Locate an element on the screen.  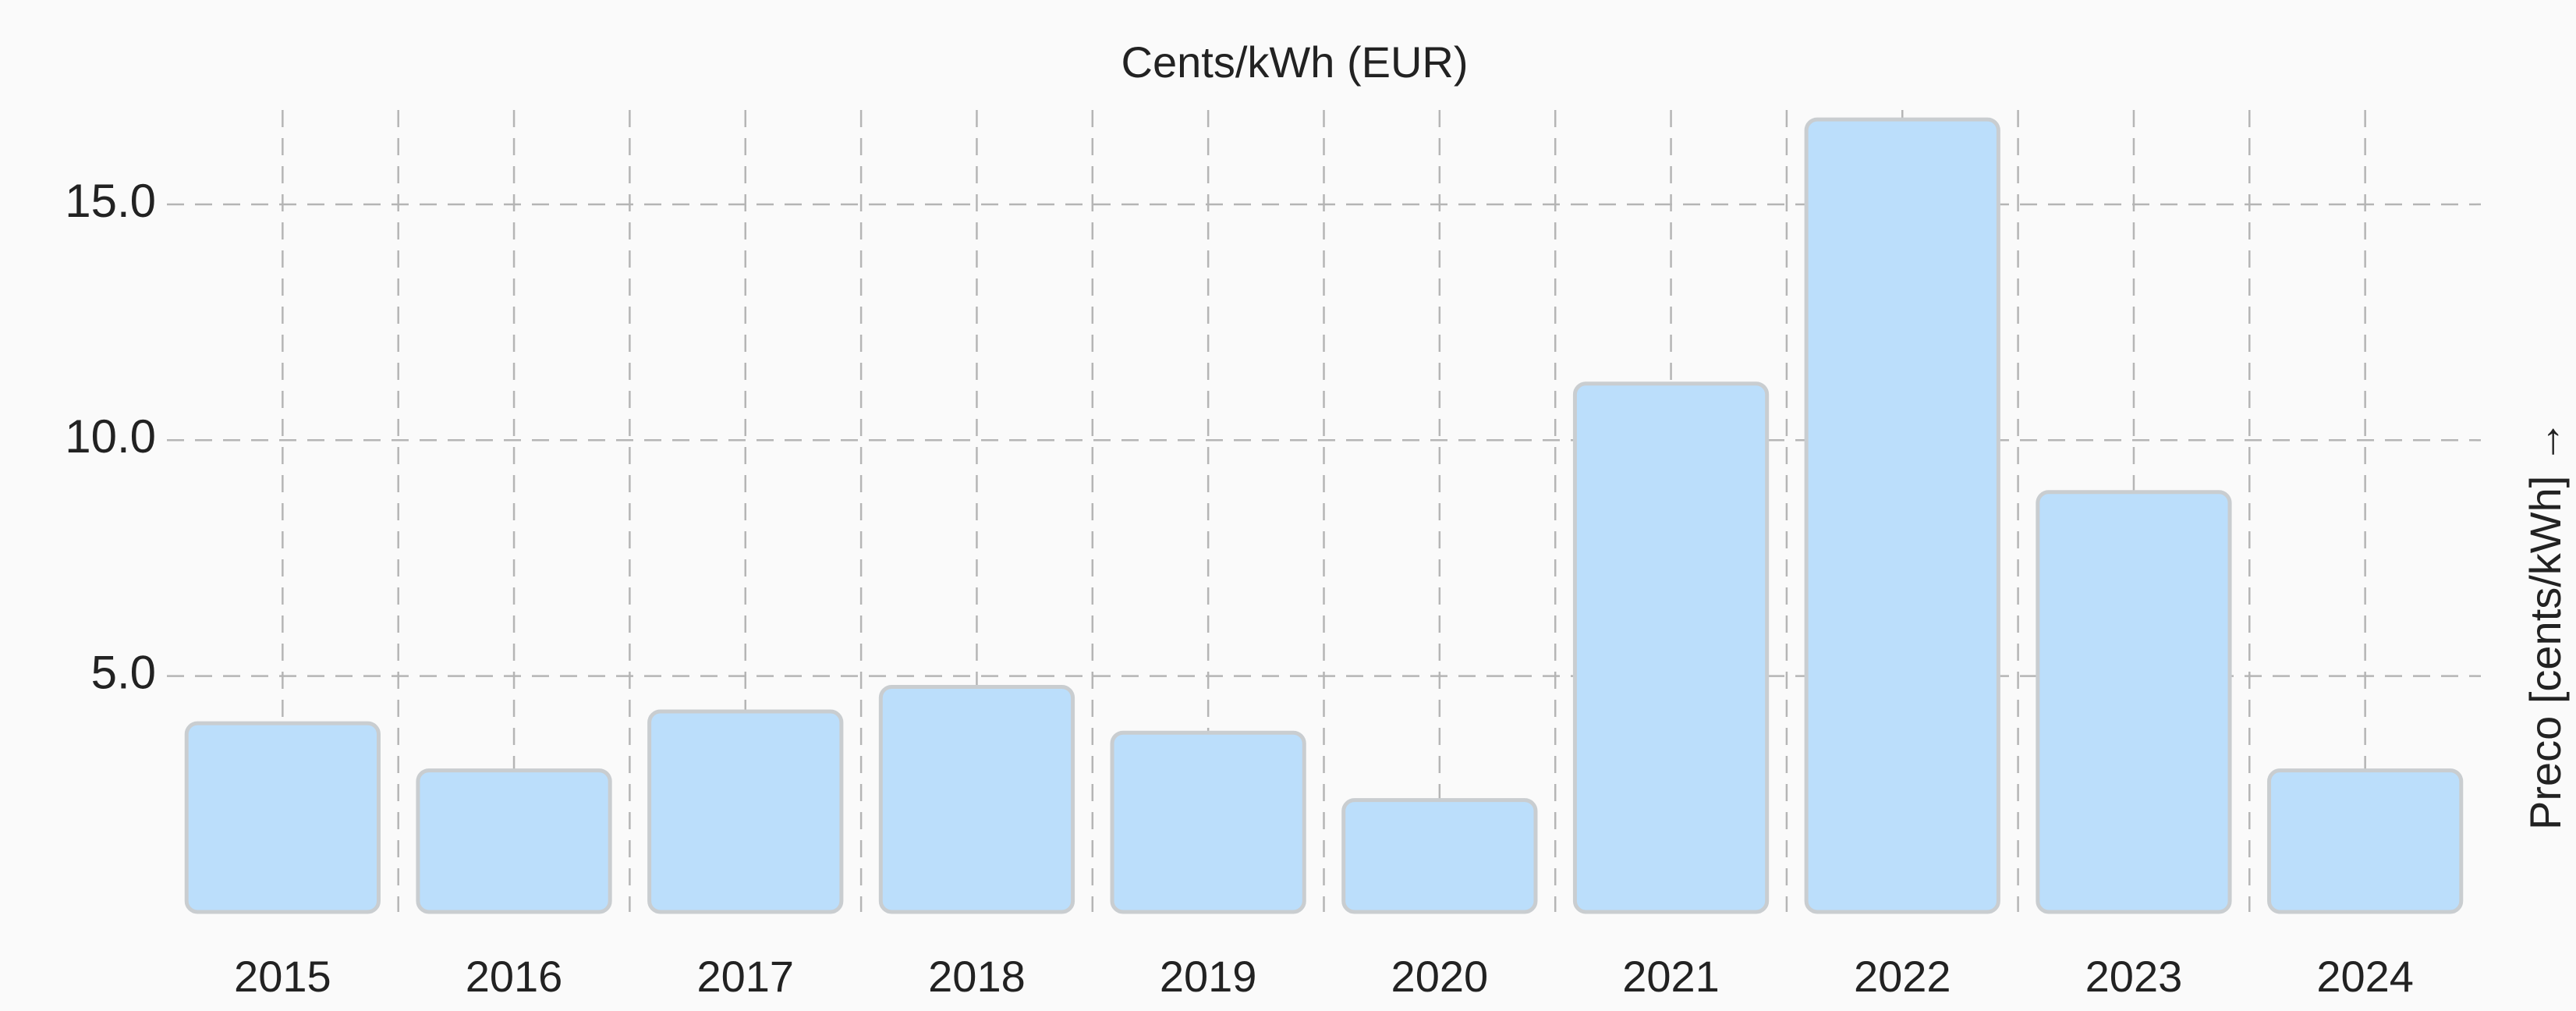
x-tick-label: 2015 is located at coordinates (282, 976).